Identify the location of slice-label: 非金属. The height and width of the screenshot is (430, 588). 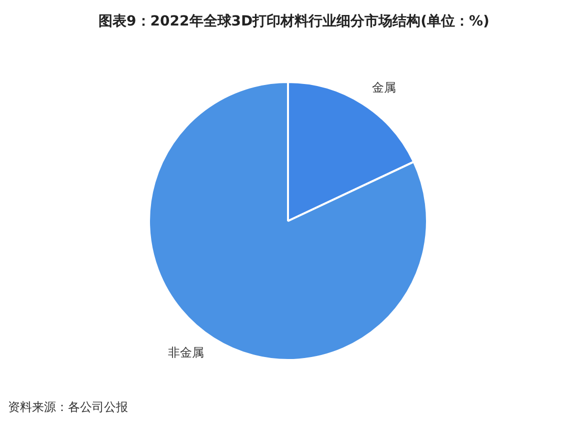
(186, 353).